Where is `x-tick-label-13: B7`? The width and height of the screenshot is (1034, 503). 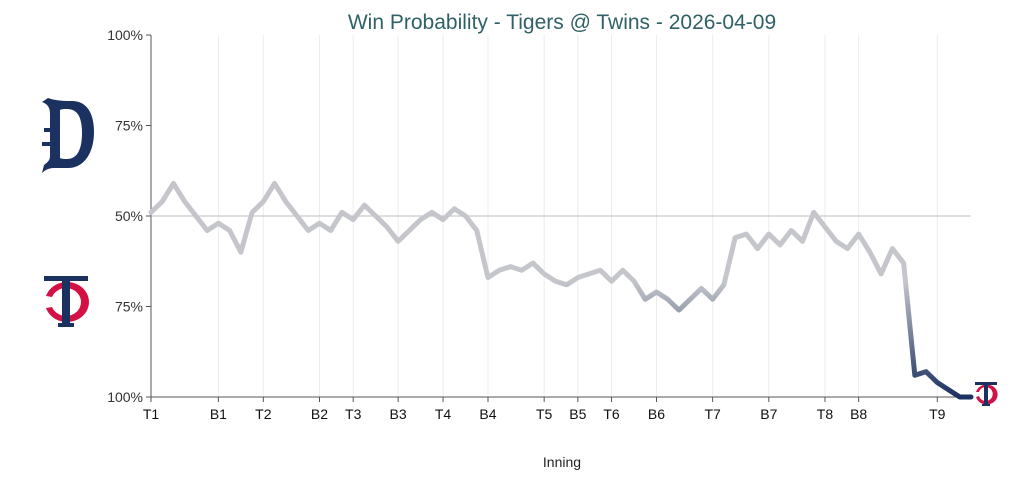
x-tick-label-13: B7 is located at coordinates (768, 414).